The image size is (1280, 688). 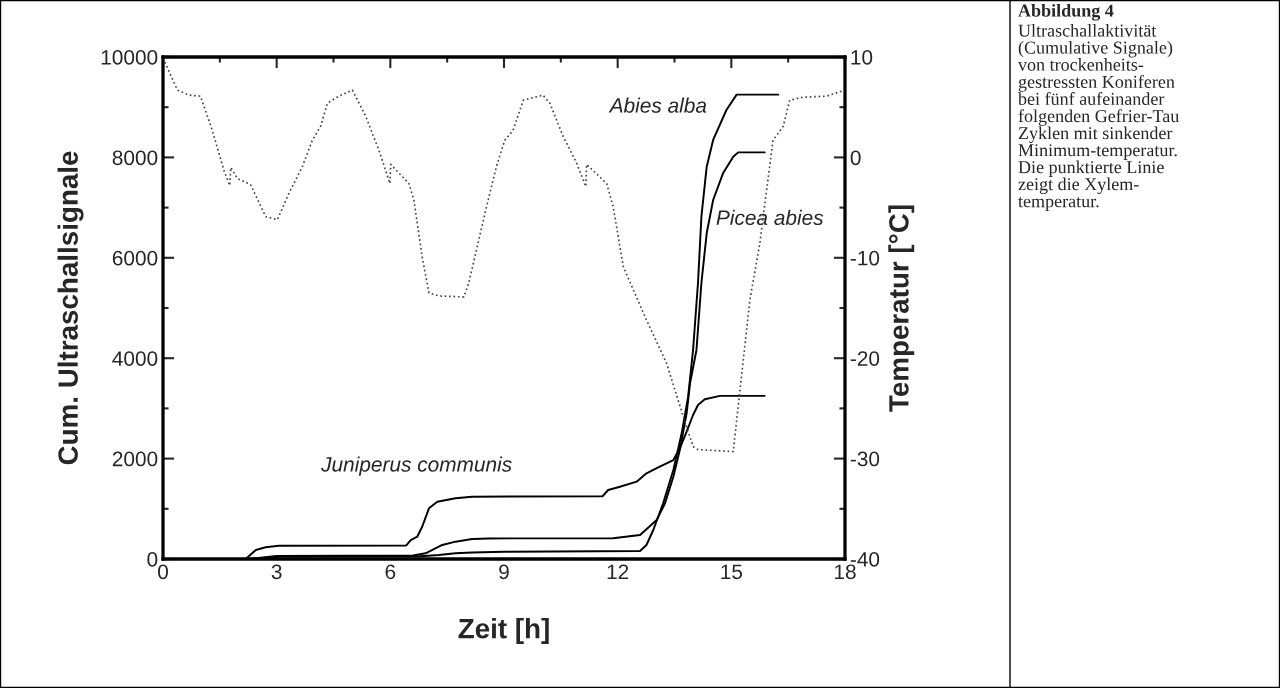 What do you see at coordinates (855, 158) in the screenshot?
I see `y2-tick-label: 0` at bounding box center [855, 158].